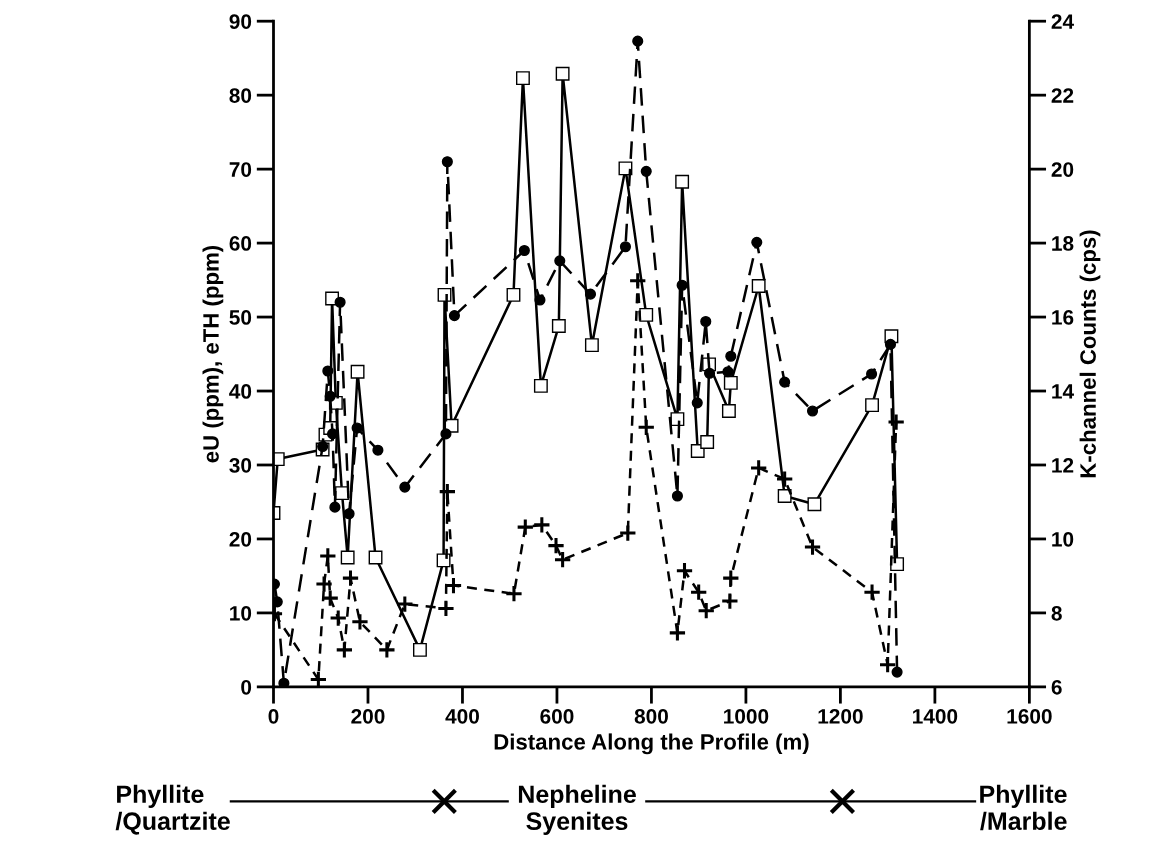 This screenshot has height=848, width=1154. I want to click on y2-tick-label: 18, so click(1063, 243).